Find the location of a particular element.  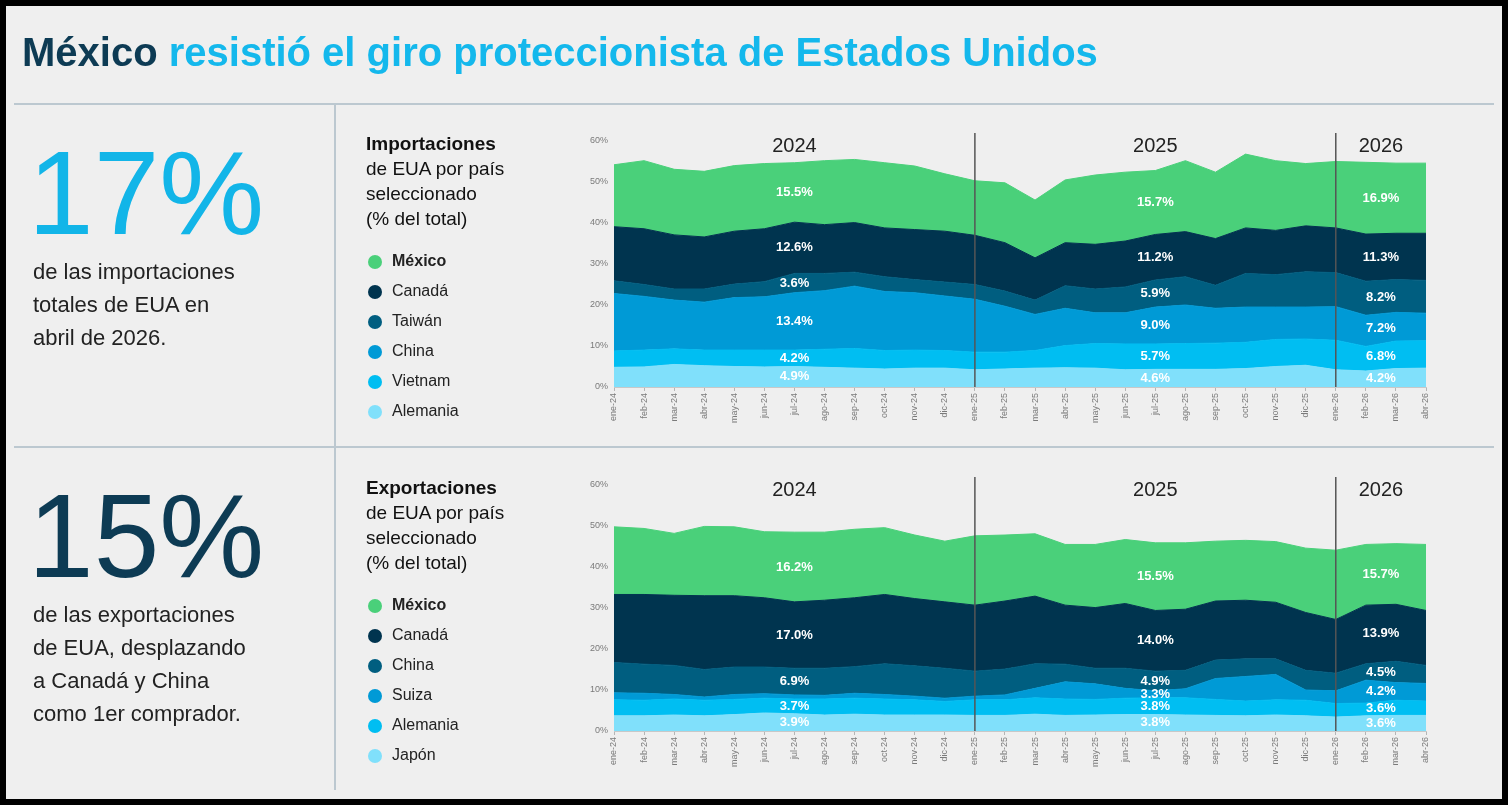

text: Exportaciones is located at coordinates (432, 488).